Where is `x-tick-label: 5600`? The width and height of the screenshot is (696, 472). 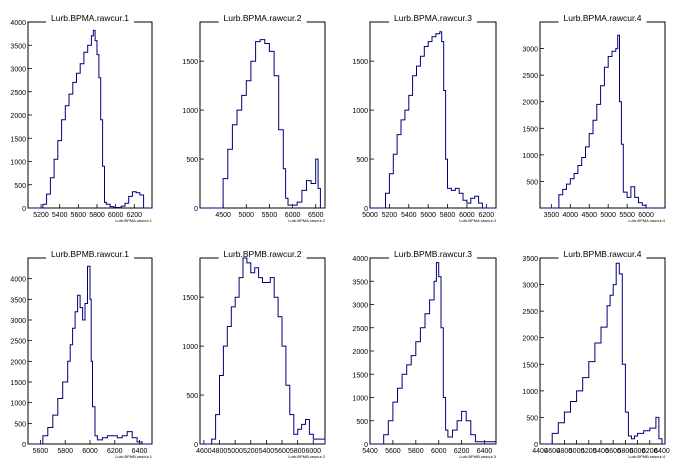 x-tick-label: 5600 is located at coordinates (393, 451).